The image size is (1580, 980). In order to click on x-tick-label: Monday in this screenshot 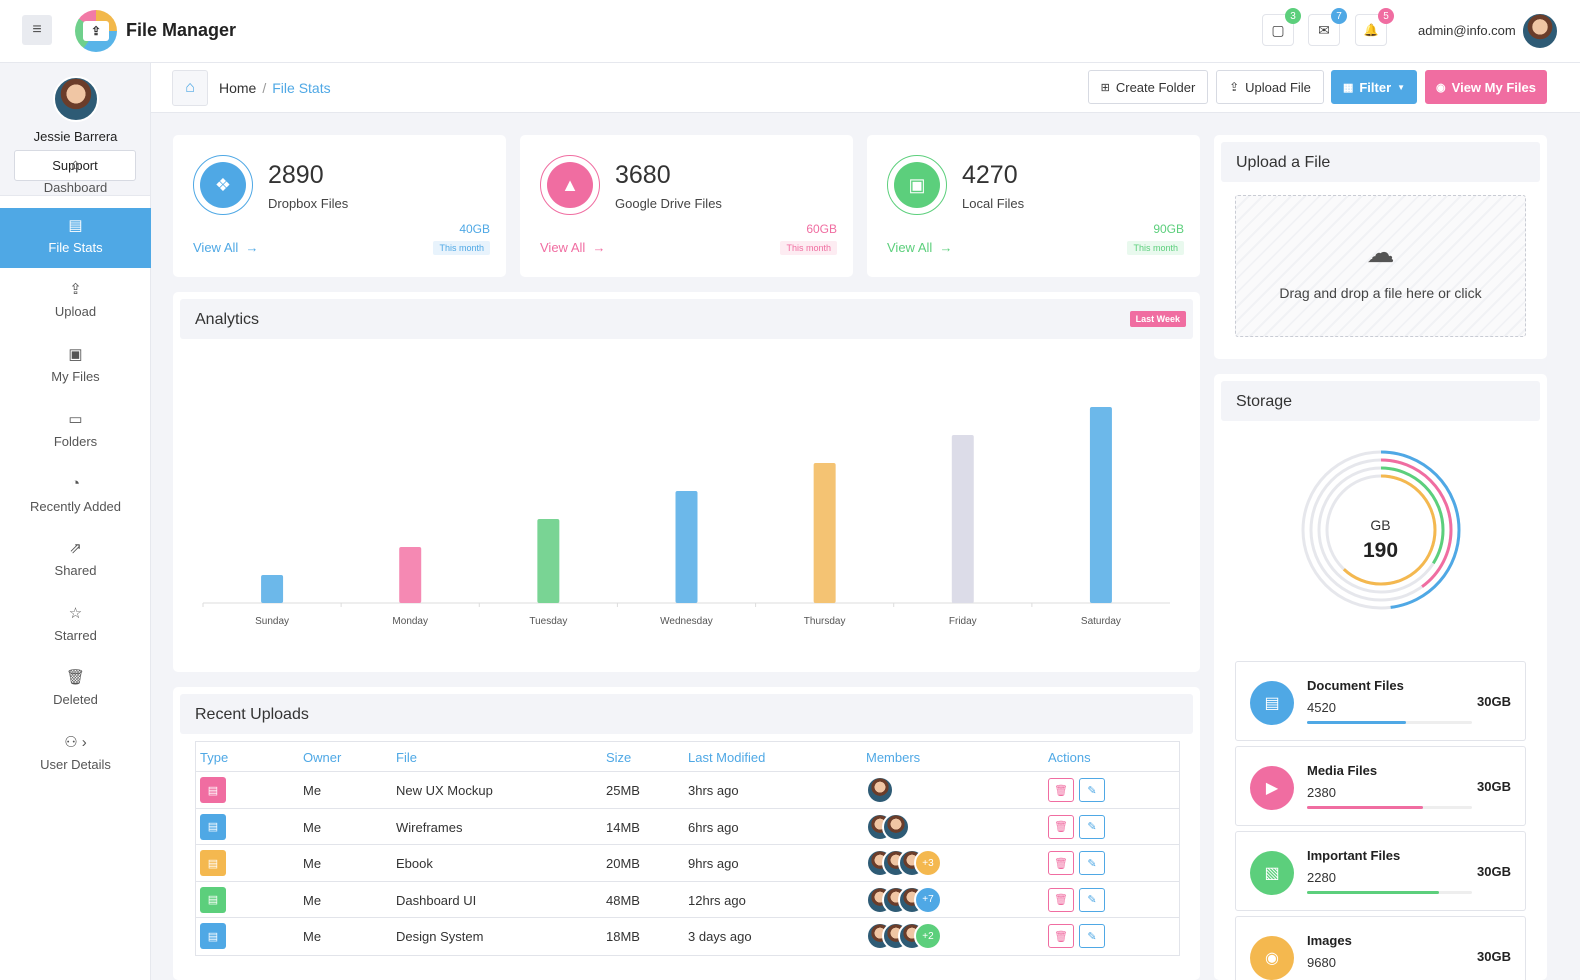, I will do `click(410, 621)`.